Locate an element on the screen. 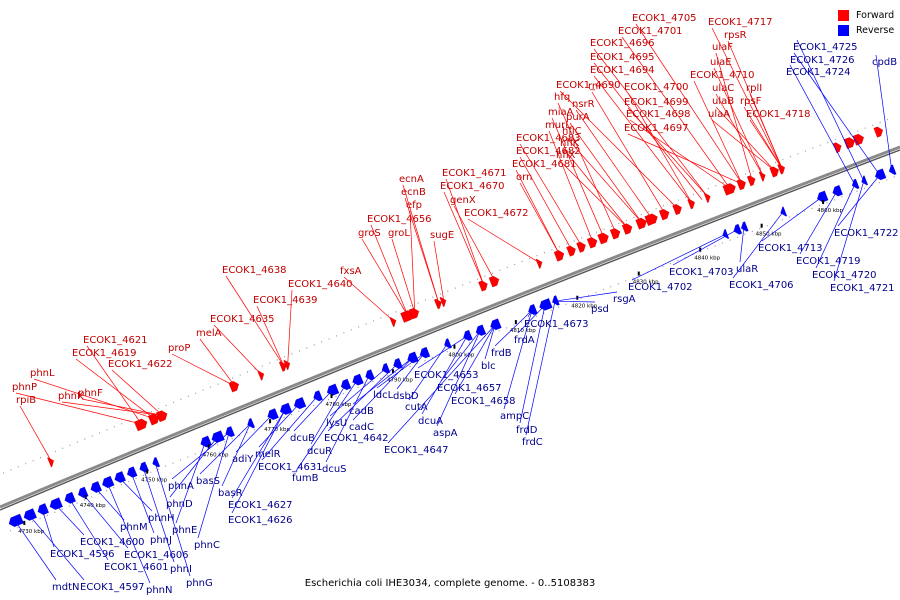 The height and width of the screenshot is (600, 900). kbp-tick-label: 4820 kbp is located at coordinates (584, 307).